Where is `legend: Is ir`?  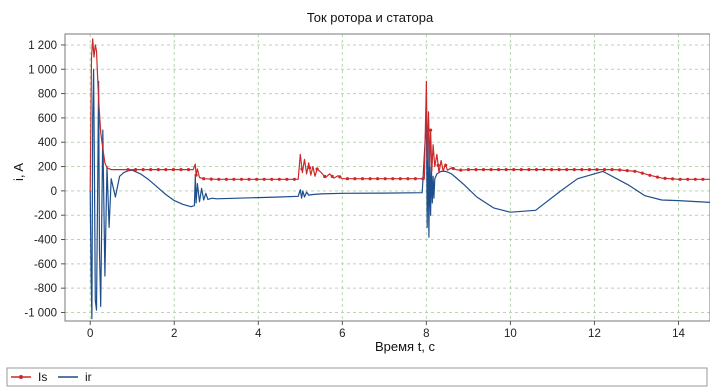 legend: Is ir is located at coordinates (357, 377).